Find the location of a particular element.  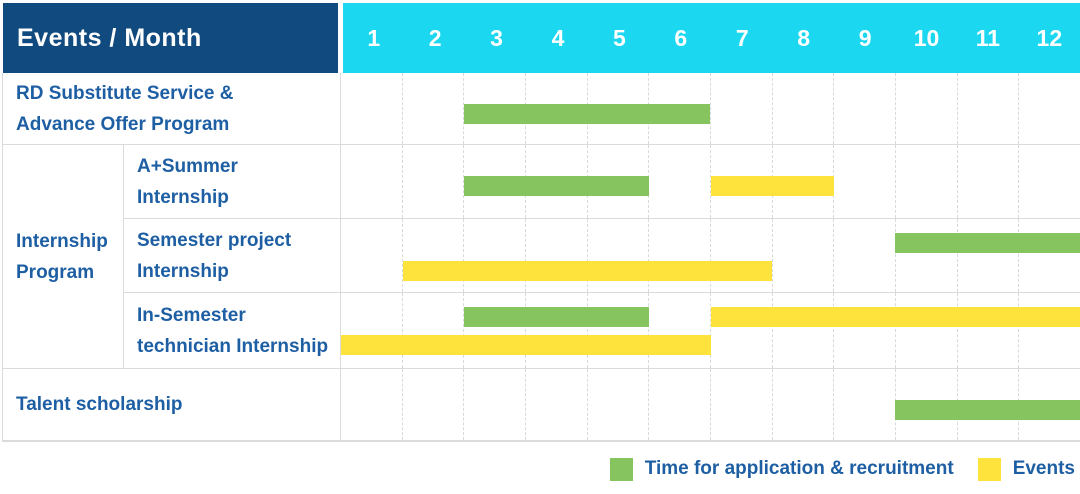

label-line: technician Internship is located at coordinates (233, 346).